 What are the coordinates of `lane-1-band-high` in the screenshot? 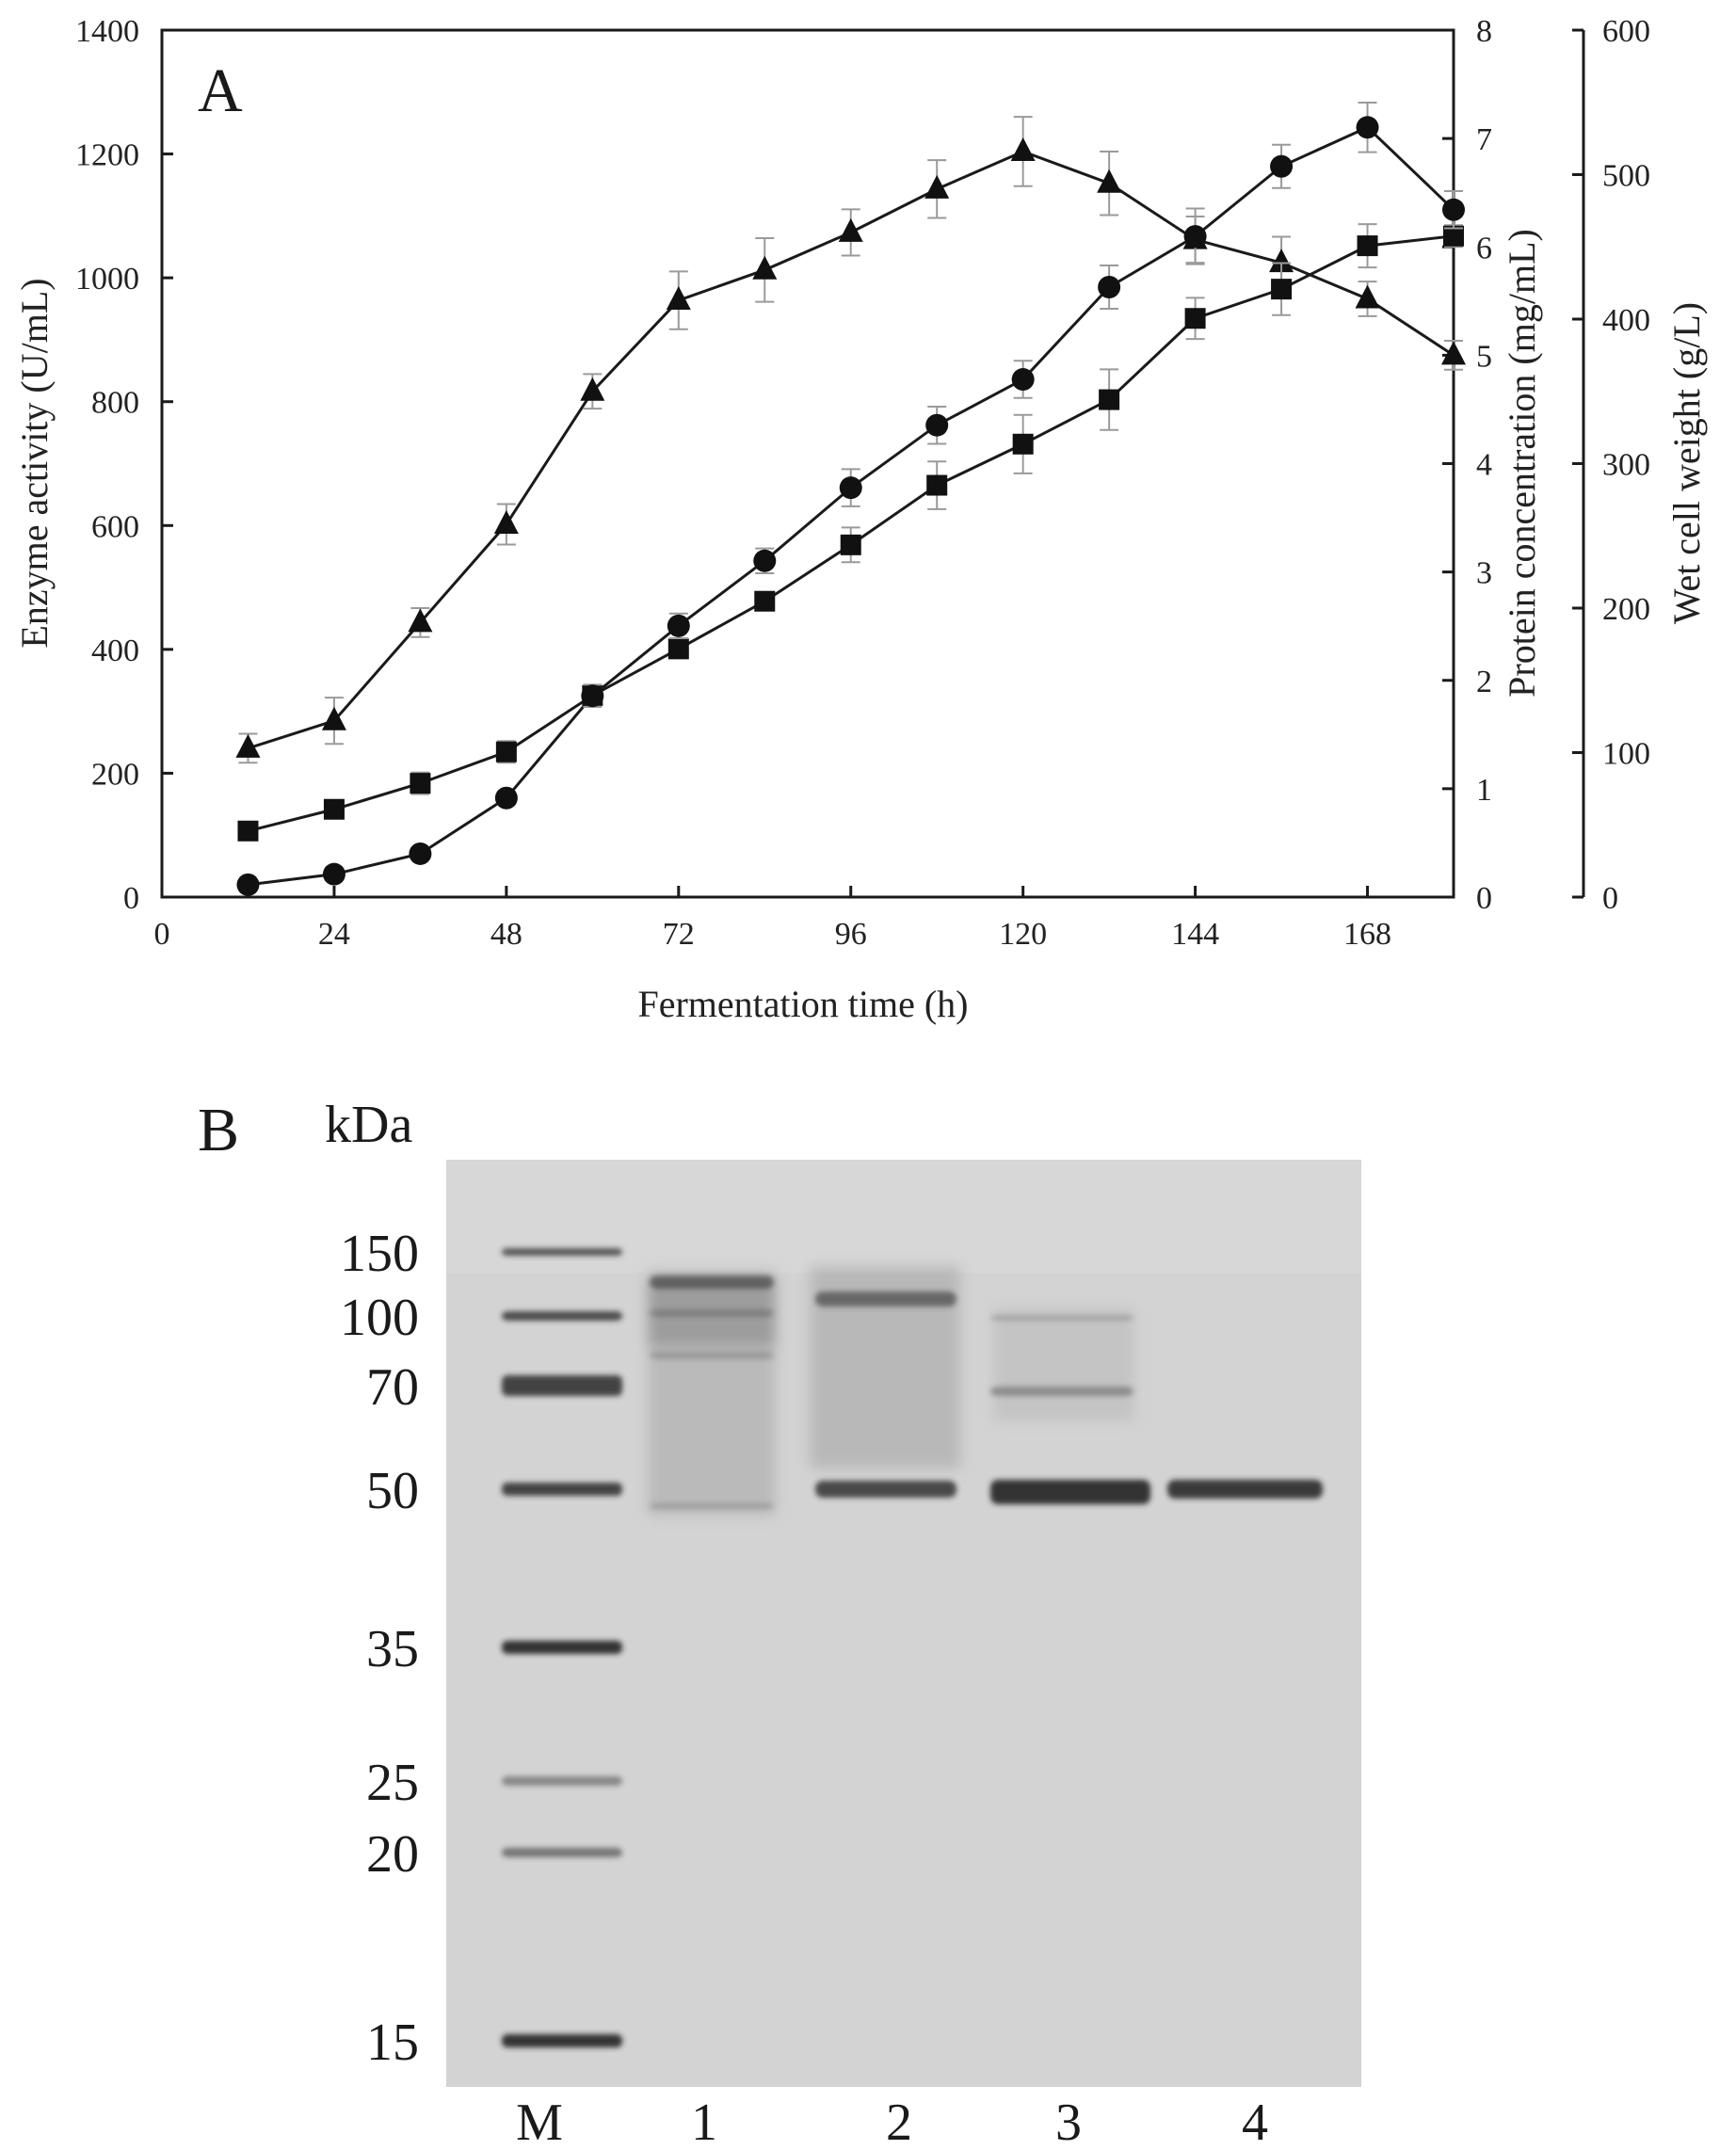 It's located at (712, 1283).